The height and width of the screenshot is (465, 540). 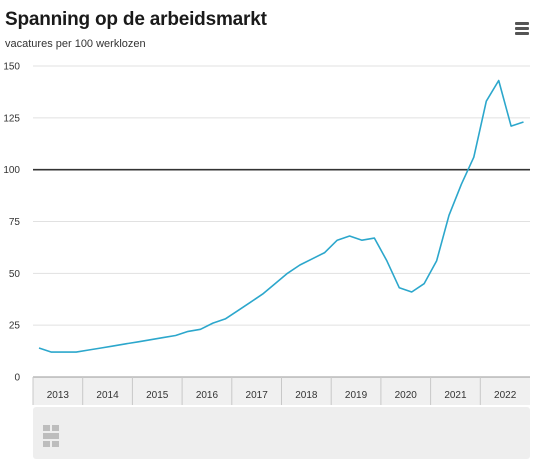 What do you see at coordinates (51, 436) in the screenshot?
I see `cbs-logo-icon` at bounding box center [51, 436].